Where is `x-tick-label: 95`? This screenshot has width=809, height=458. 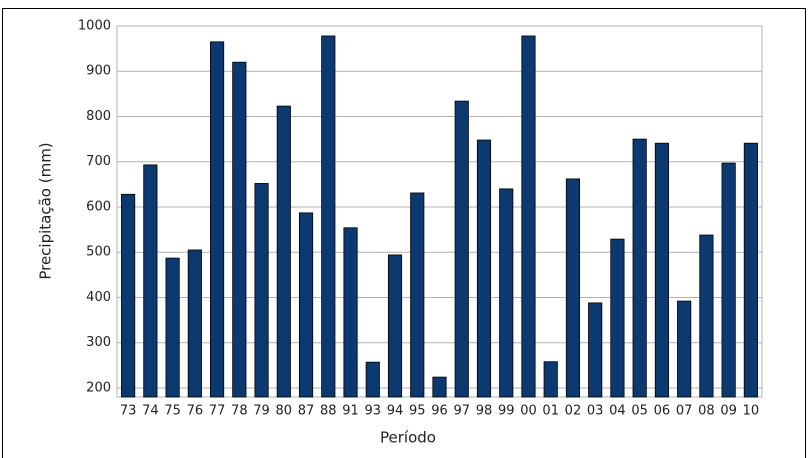 x-tick-label: 95 is located at coordinates (417, 411).